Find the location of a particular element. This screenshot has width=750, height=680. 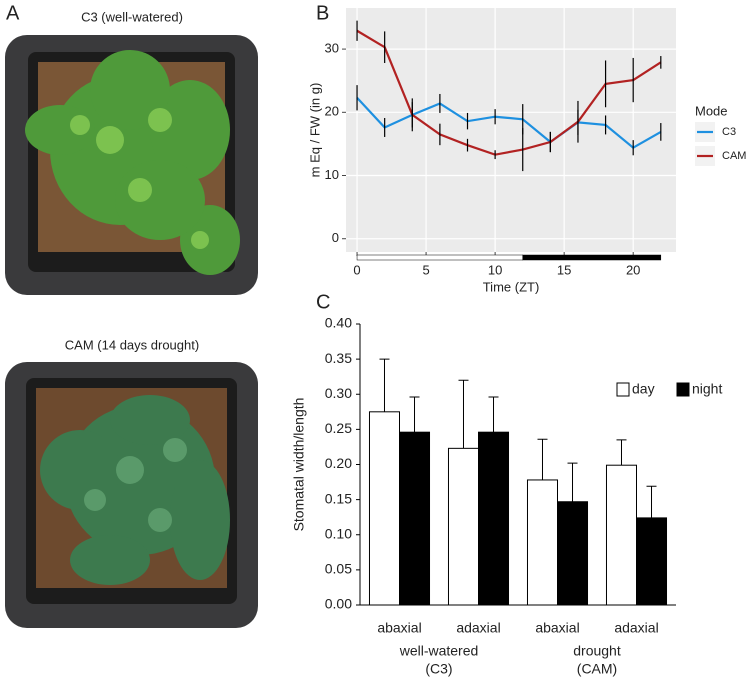

legend-label: night is located at coordinates (707, 389).